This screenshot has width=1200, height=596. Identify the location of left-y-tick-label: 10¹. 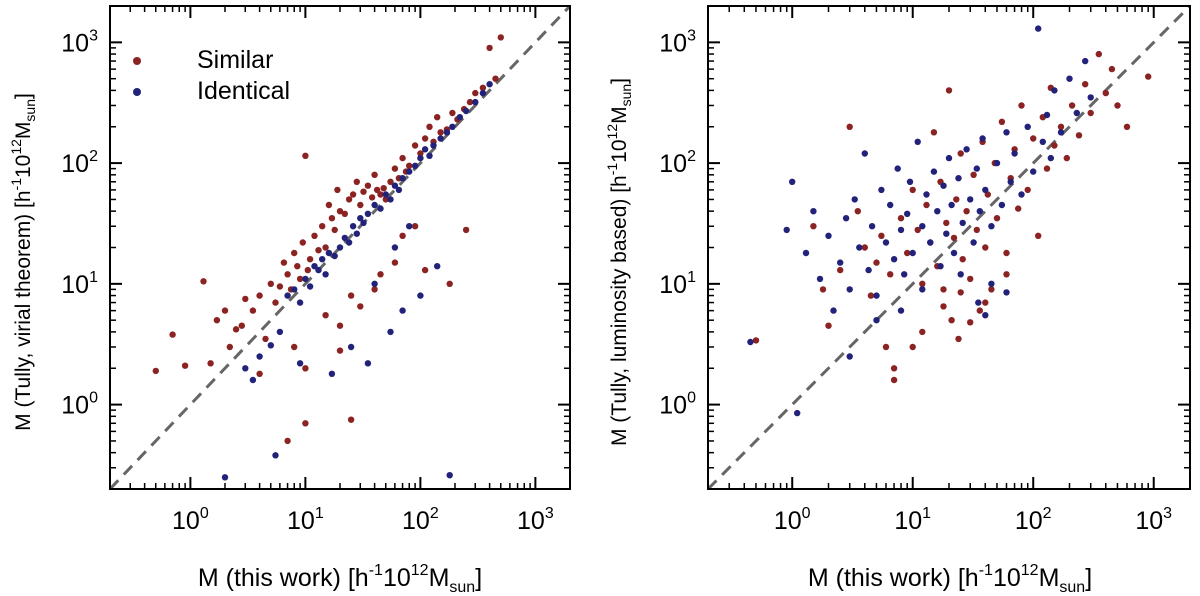
(79, 284).